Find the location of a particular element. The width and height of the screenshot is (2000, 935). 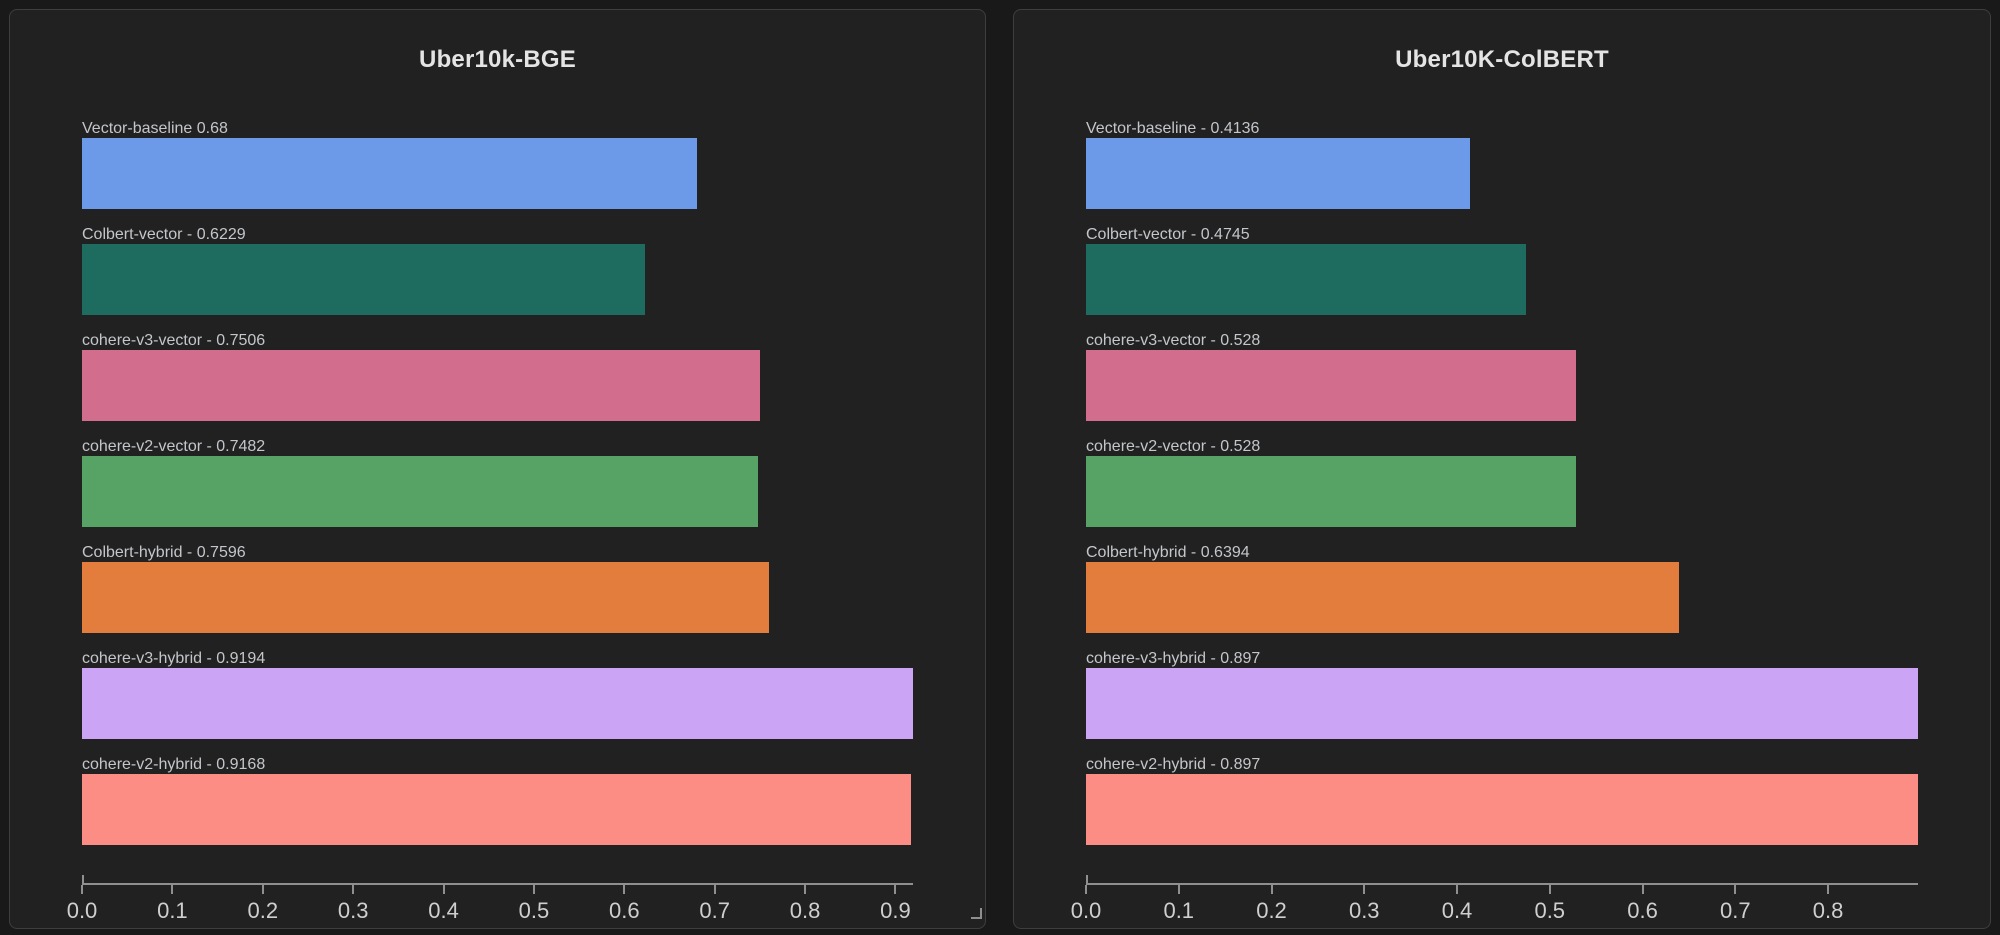

bar-row: Colbert-hybrid - 0.6394 is located at coordinates (1502, 597).